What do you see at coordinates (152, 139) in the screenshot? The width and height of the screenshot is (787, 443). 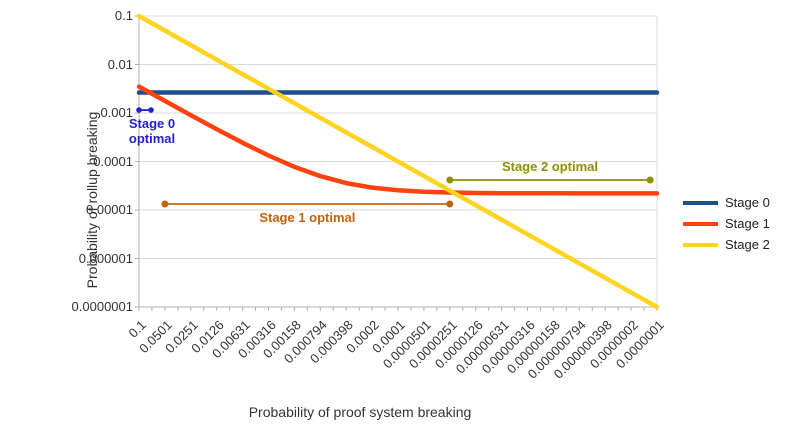 I see `annotation-label-line: optimal` at bounding box center [152, 139].